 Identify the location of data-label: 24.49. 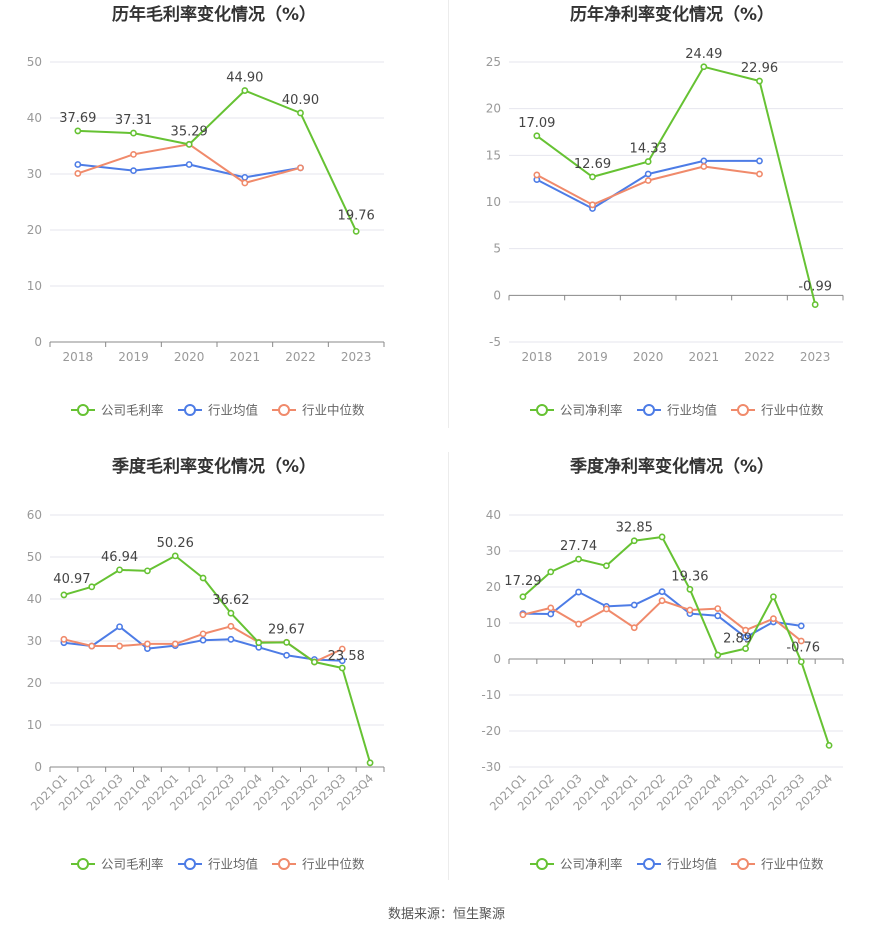
(703, 54).